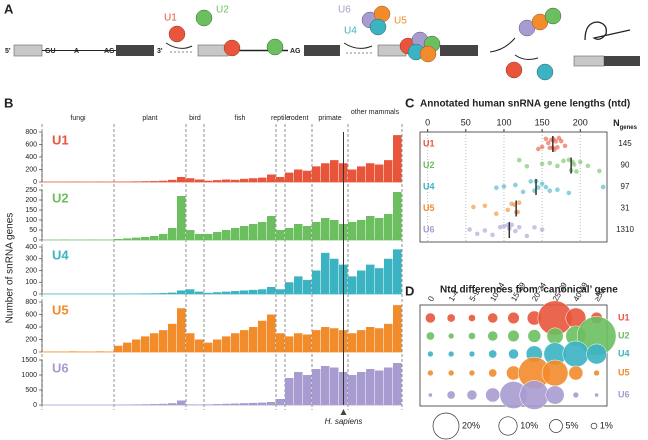 Image resolution: width=648 pixels, height=440 pixels. What do you see at coordinates (10, 268) in the screenshot?
I see `y-axis-label: Number of snRNA genes` at bounding box center [10, 268].